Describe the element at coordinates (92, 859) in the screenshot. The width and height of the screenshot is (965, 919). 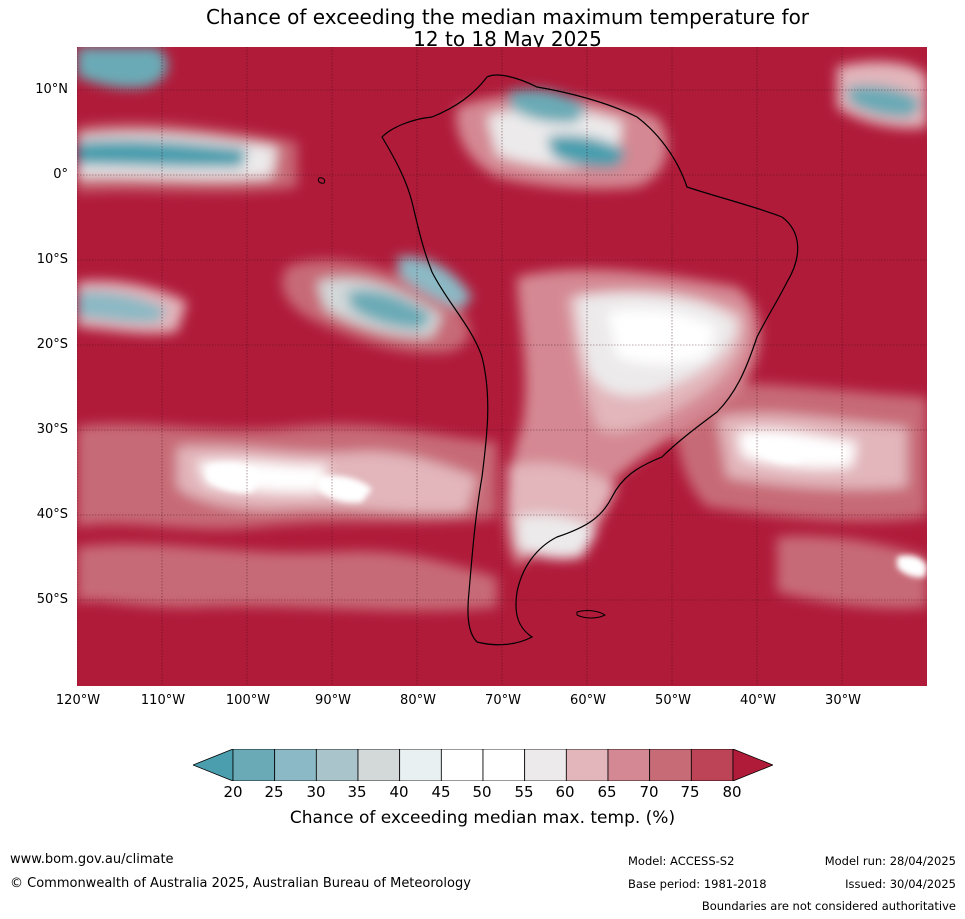
I see `website-link: www.bom.gov.au/climate` at that location.